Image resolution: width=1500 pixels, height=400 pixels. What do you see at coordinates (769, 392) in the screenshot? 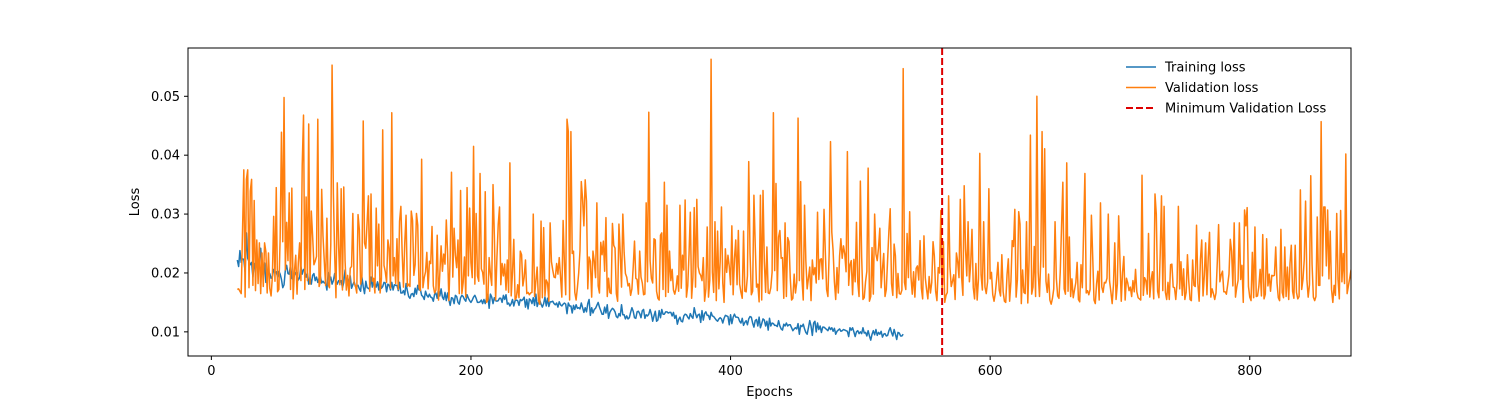
I see `x-axis-title: Epochs` at bounding box center [769, 392].